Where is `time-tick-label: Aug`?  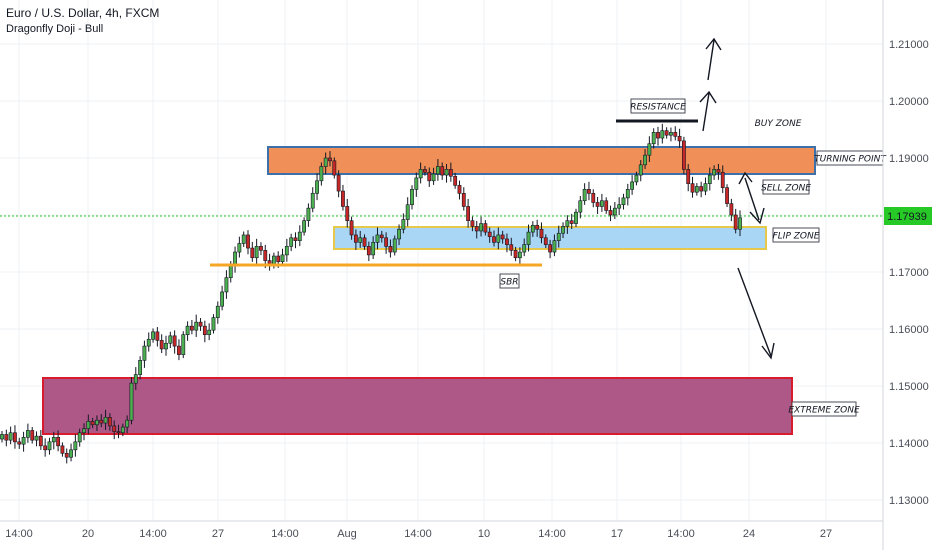
time-tick-label: Aug is located at coordinates (347, 534).